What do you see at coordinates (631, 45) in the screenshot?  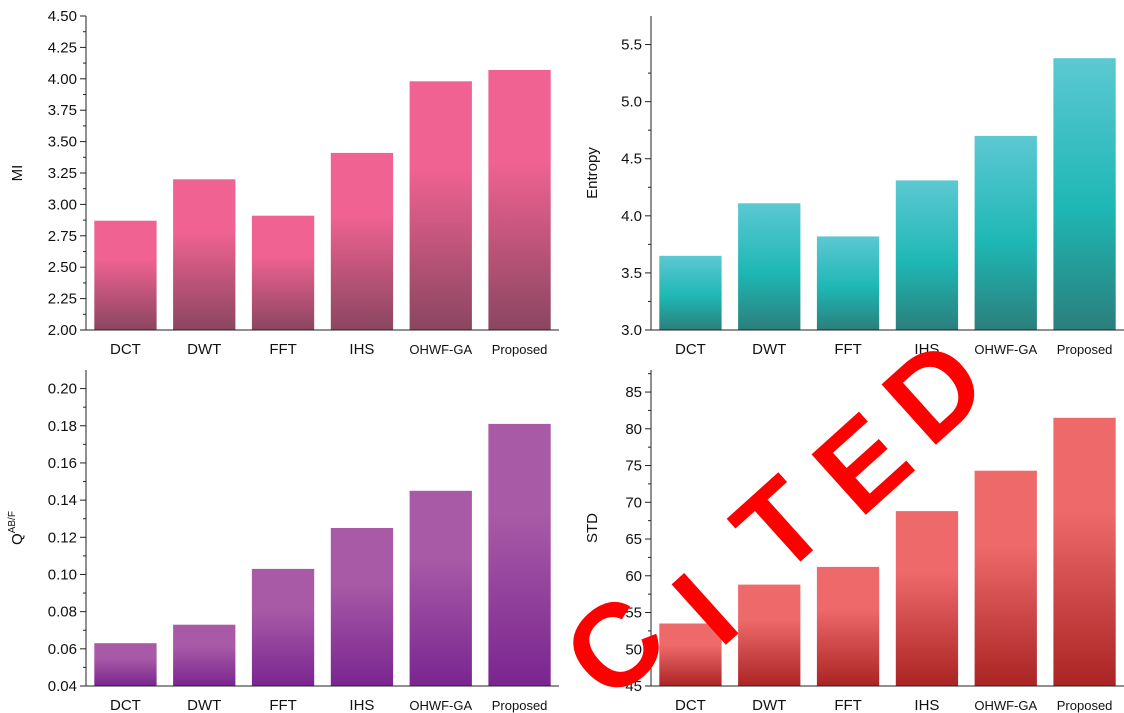 I see `y-tick-label: 5.5` at bounding box center [631, 45].